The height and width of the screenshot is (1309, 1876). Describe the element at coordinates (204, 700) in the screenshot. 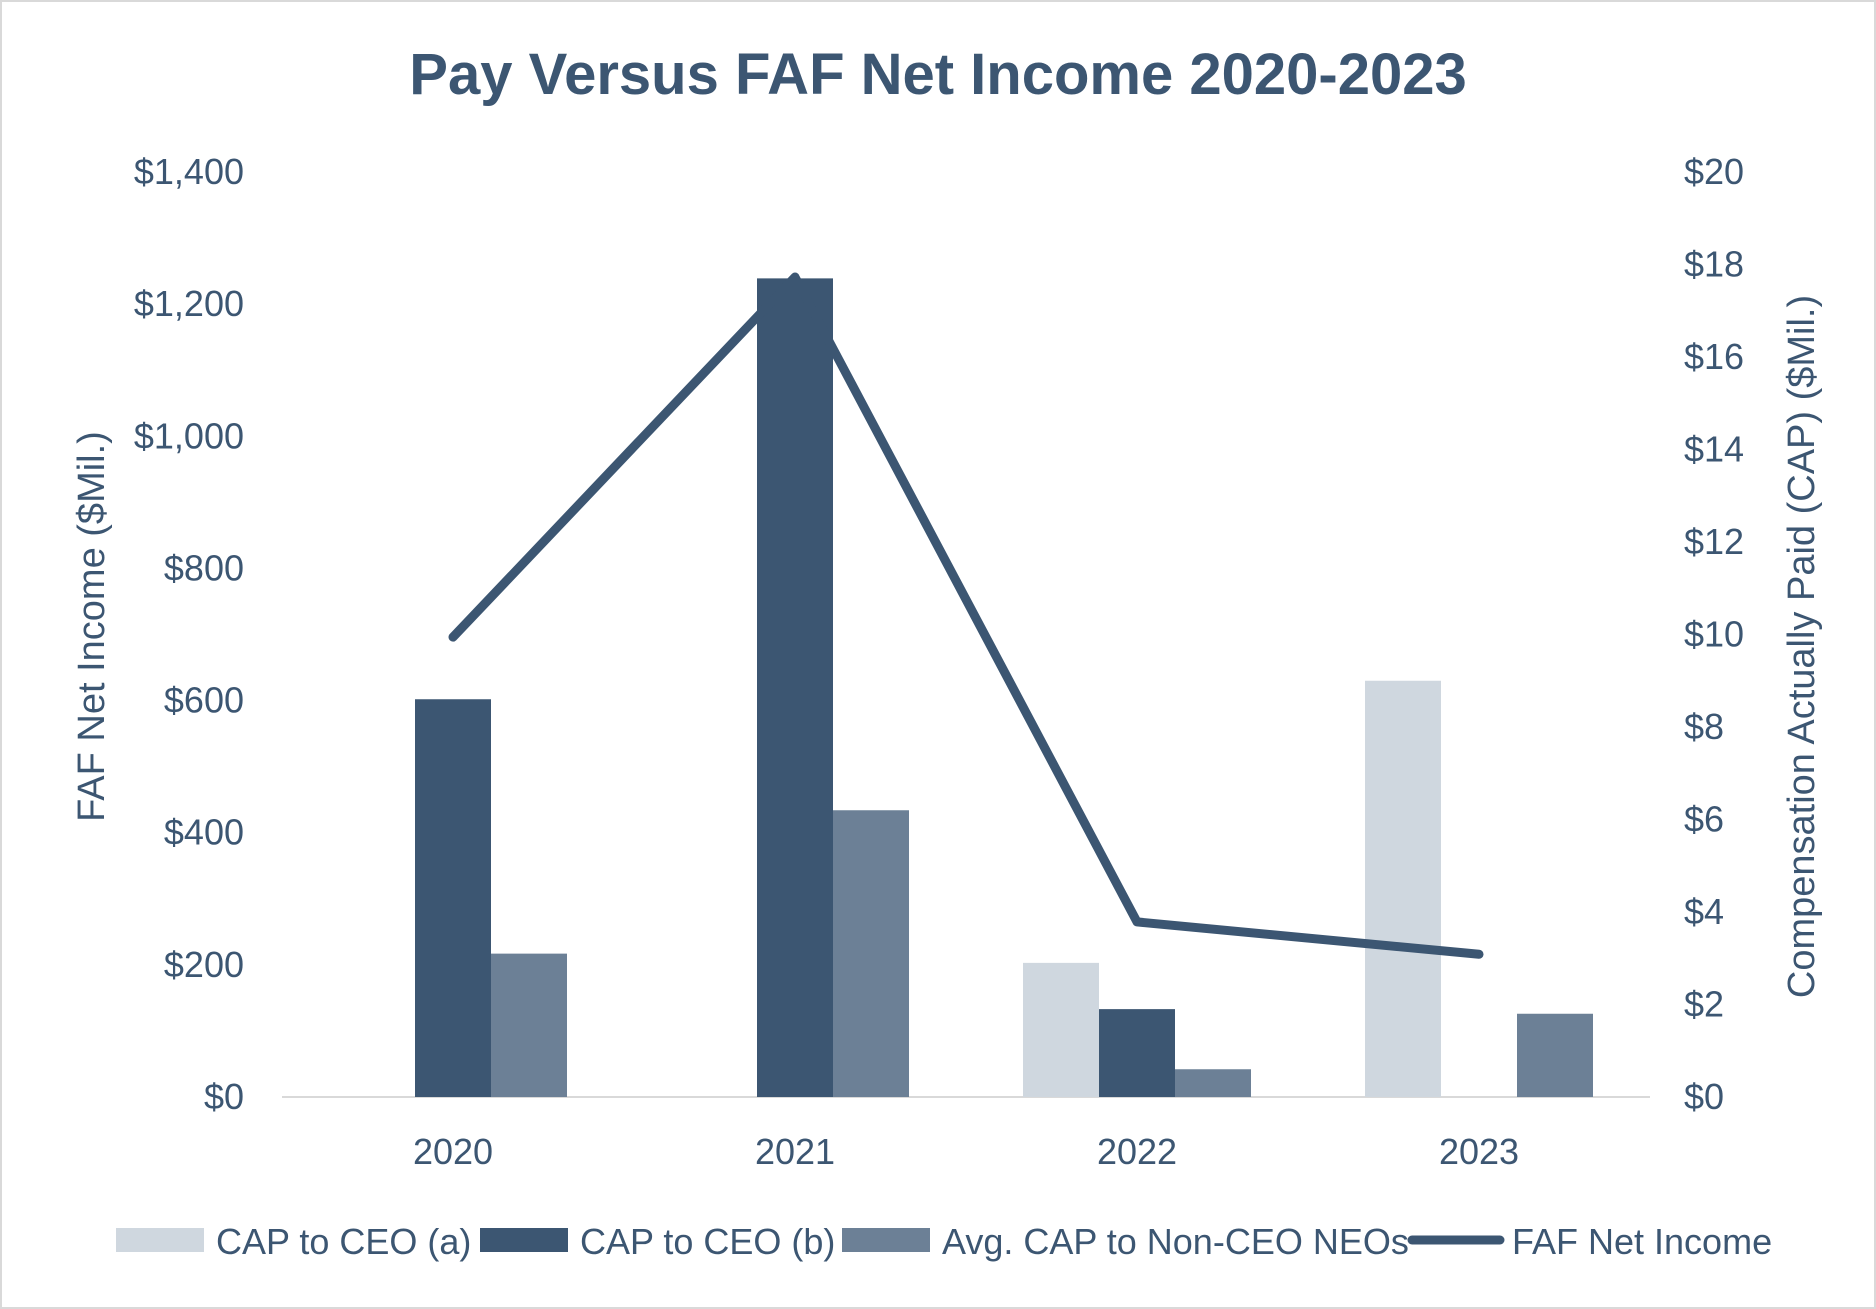

I see `y-tick-label: $600` at that location.